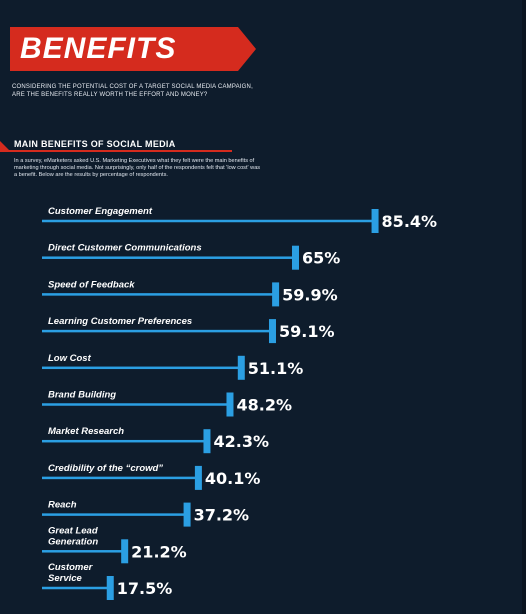  Describe the element at coordinates (276, 368) in the screenshot. I see `value-label: 51.1%` at that location.